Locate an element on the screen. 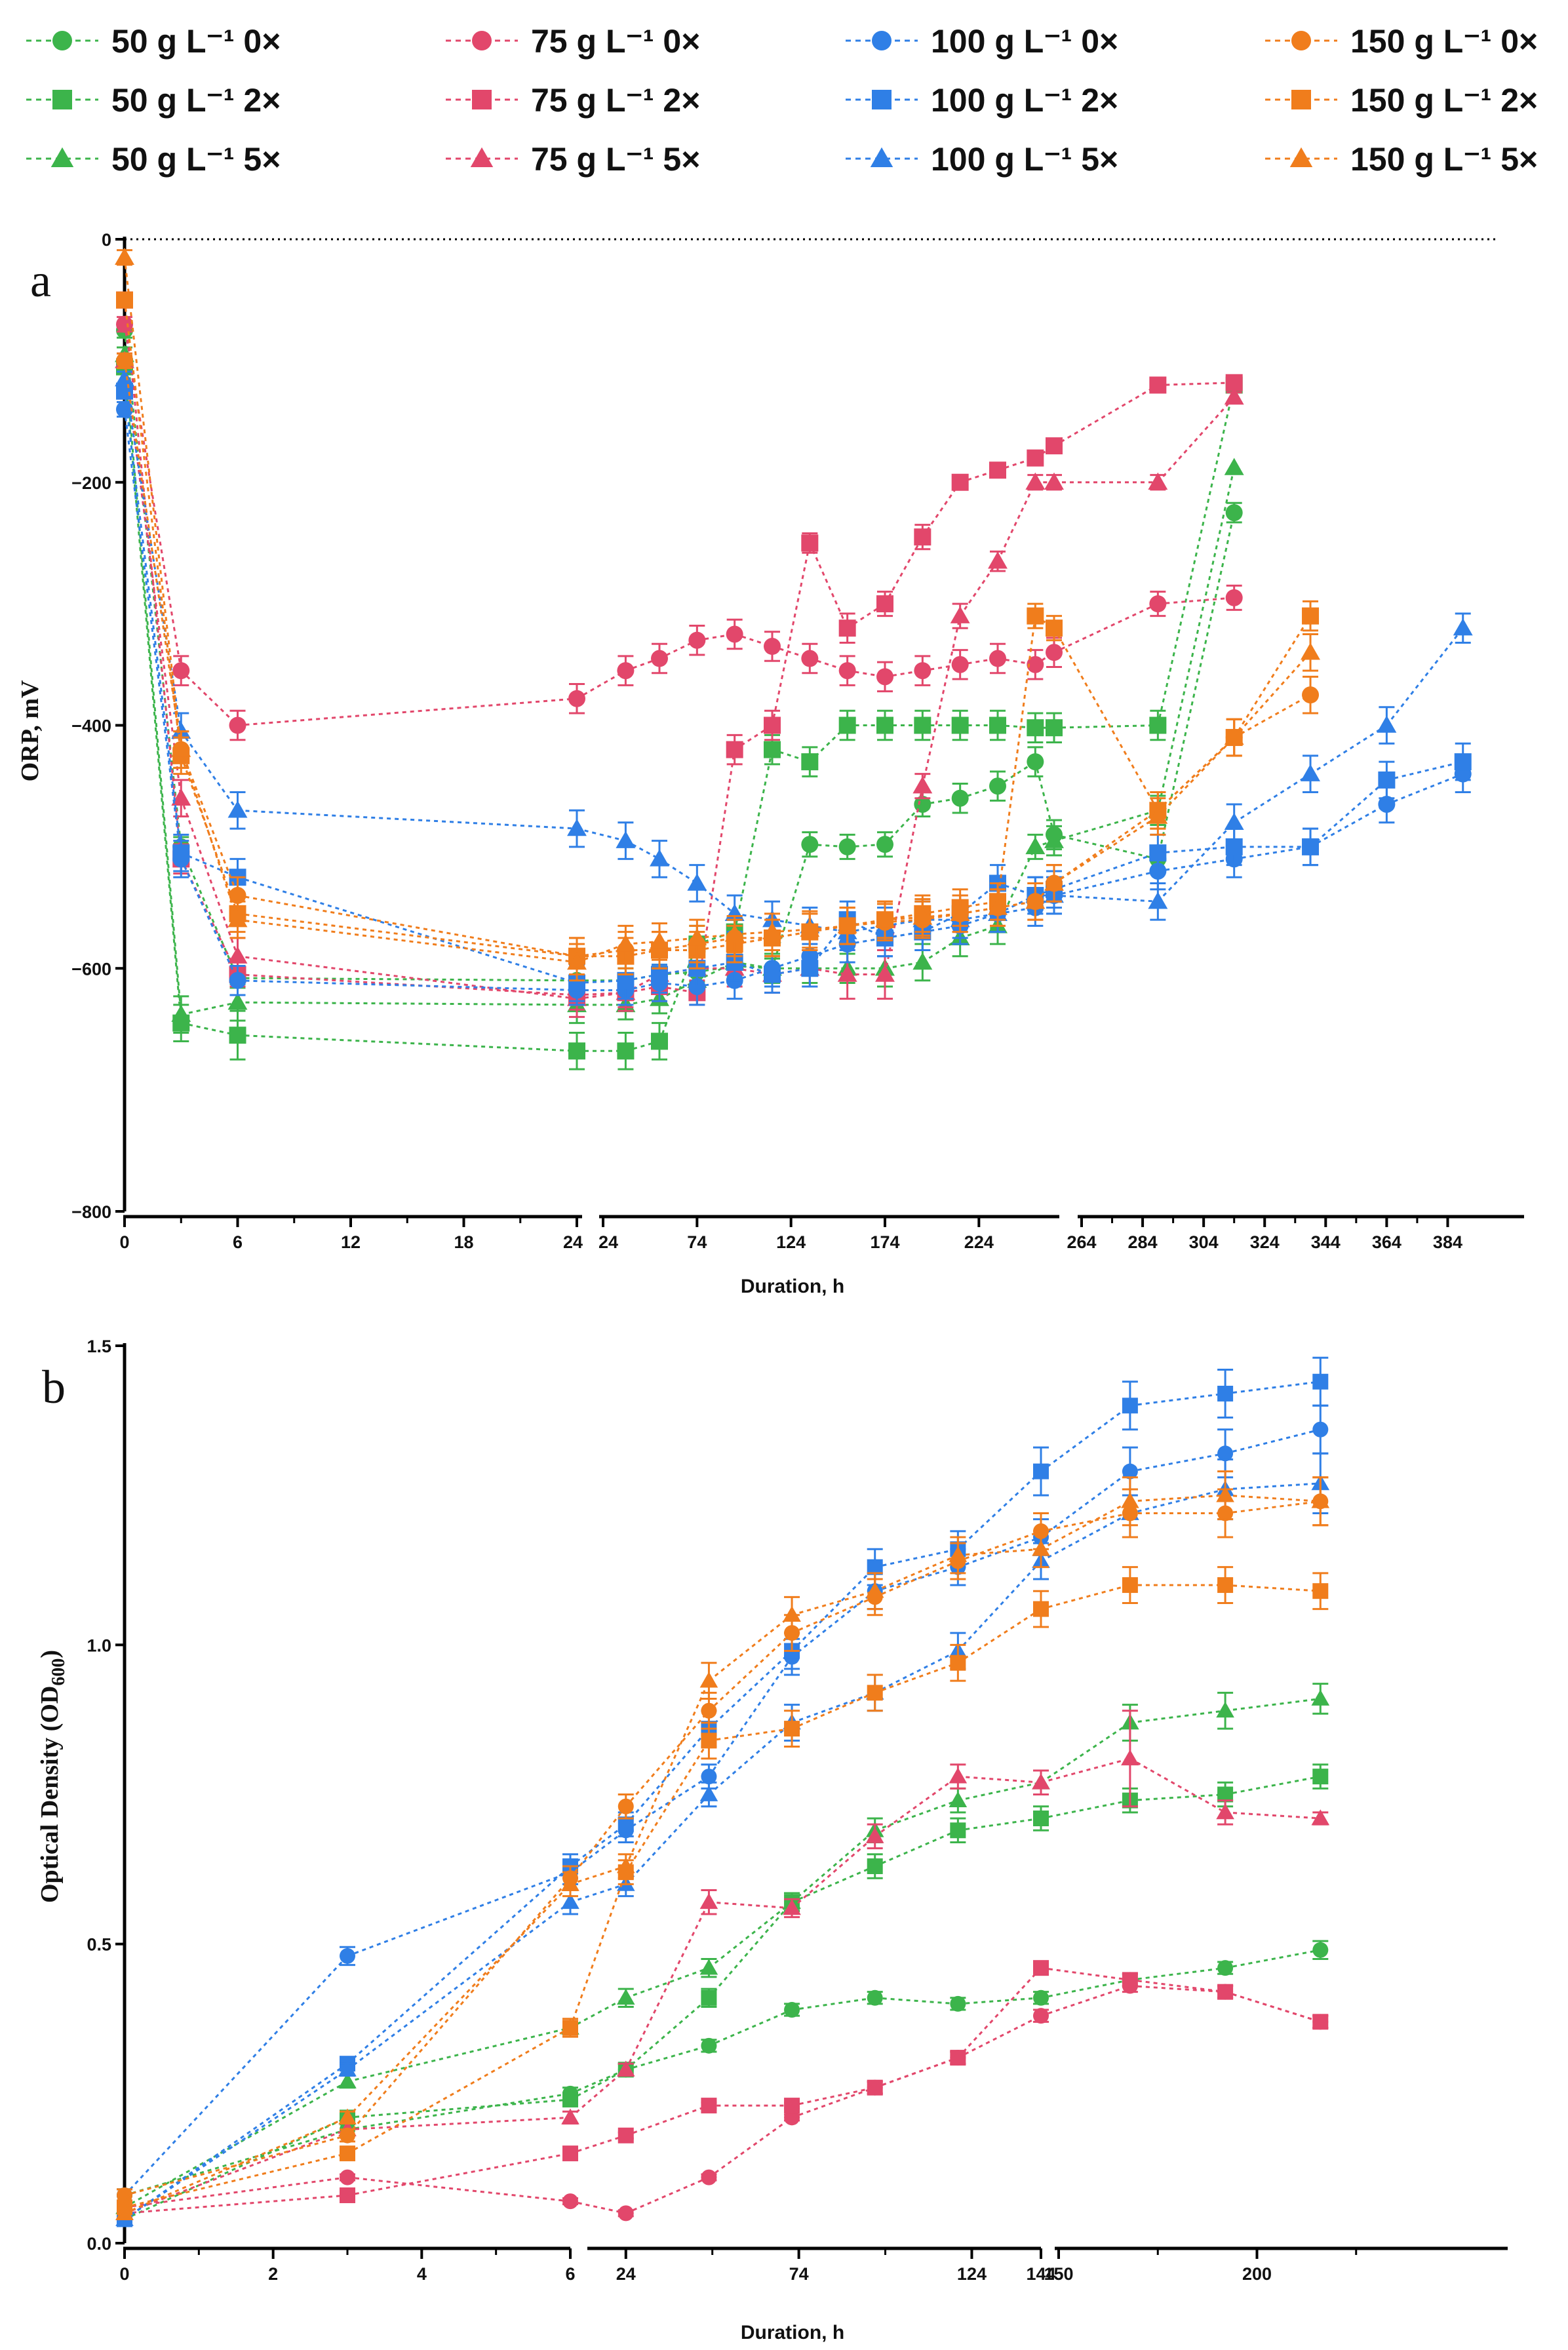 Image resolution: width=1568 pixels, height=2350 pixels. panel-a-y-tick-label: −800 is located at coordinates (91, 1212).